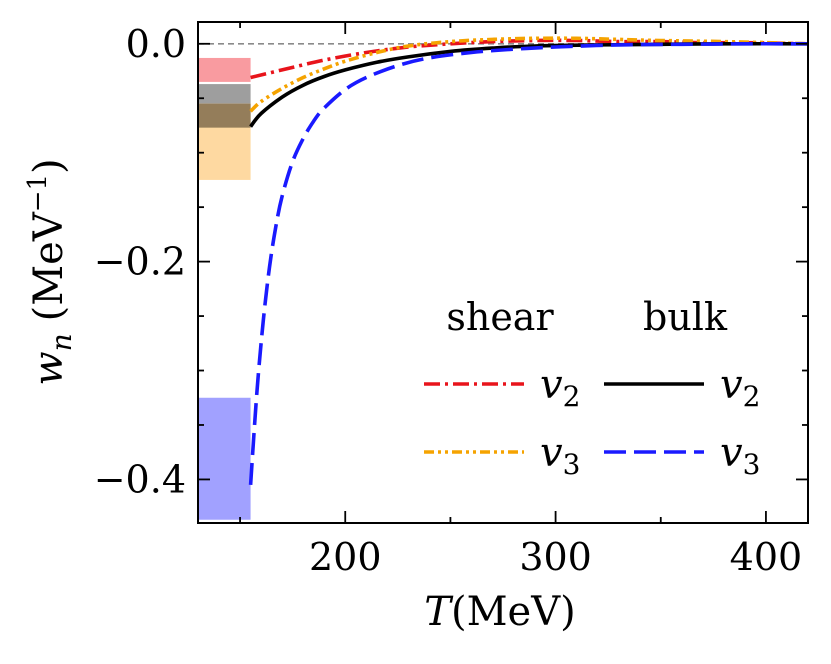  Describe the element at coordinates (224, 69) in the screenshot. I see `band-shear_v2` at that location.